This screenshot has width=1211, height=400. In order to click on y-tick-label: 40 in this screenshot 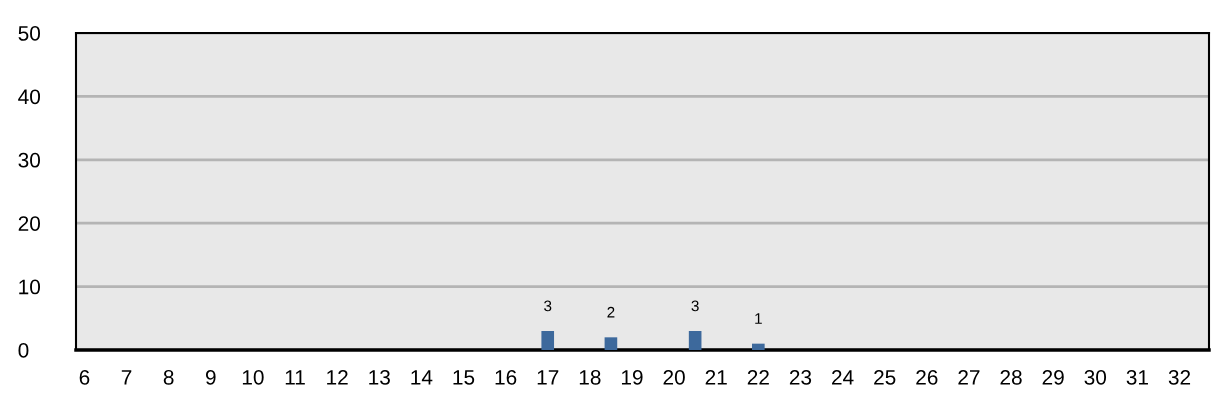, I will do `click(29, 97)`.